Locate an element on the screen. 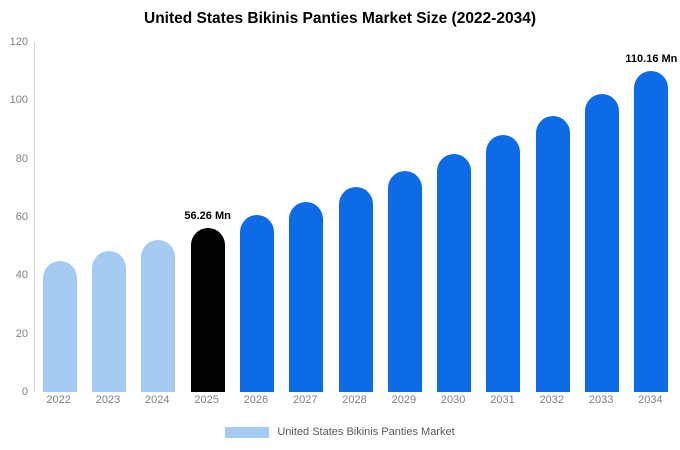 The height and width of the screenshot is (450, 680). bar-group-2032 is located at coordinates (552, 217).